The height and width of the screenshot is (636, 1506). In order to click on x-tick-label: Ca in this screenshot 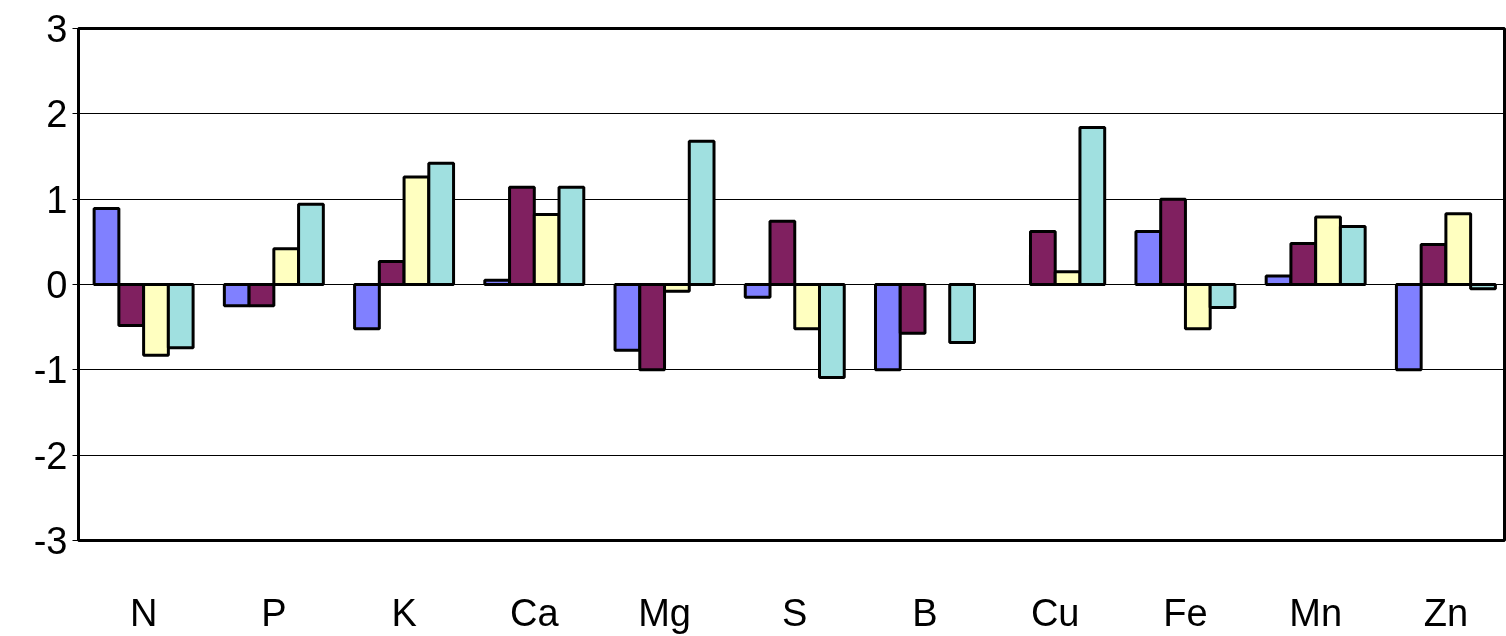, I will do `click(535, 612)`.